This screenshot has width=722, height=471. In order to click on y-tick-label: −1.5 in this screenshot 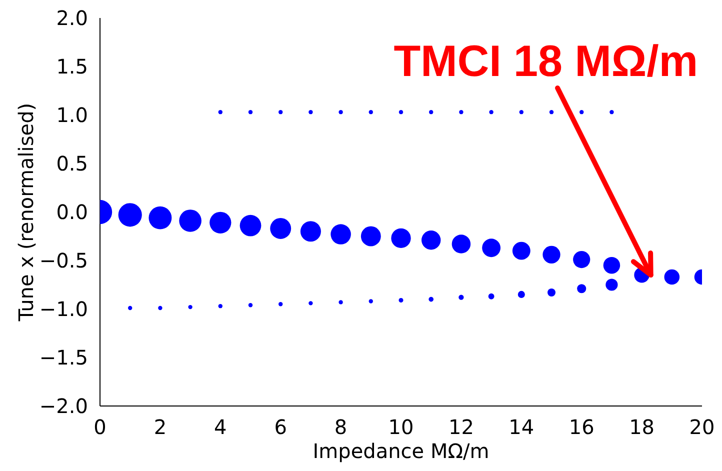, I will do `click(63, 358)`.